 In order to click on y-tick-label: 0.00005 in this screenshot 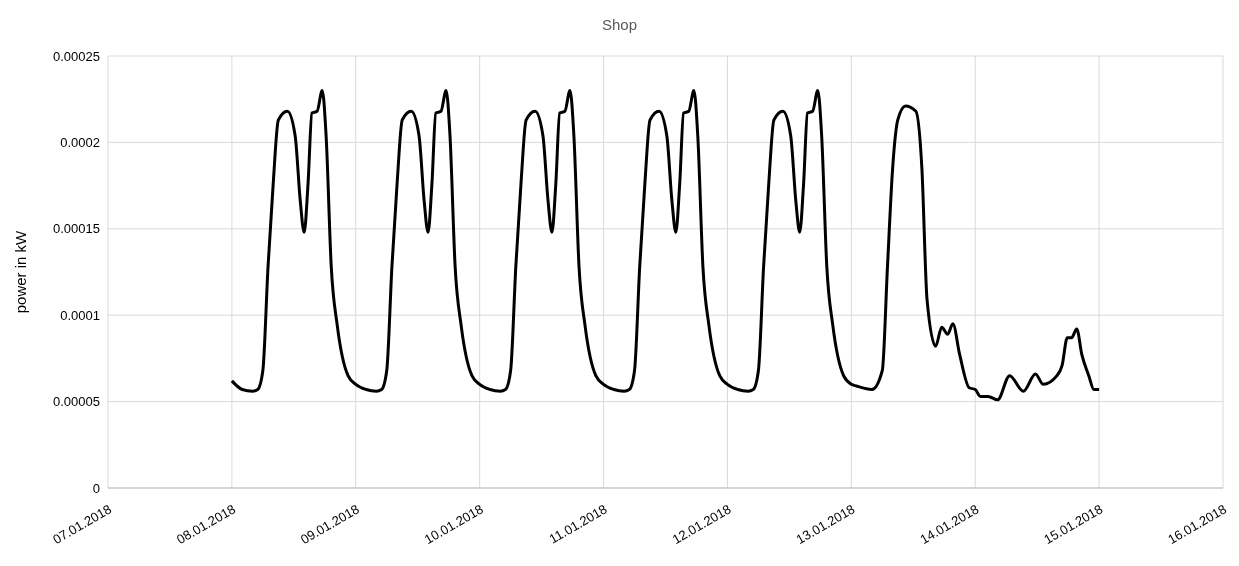, I will do `click(76, 402)`.